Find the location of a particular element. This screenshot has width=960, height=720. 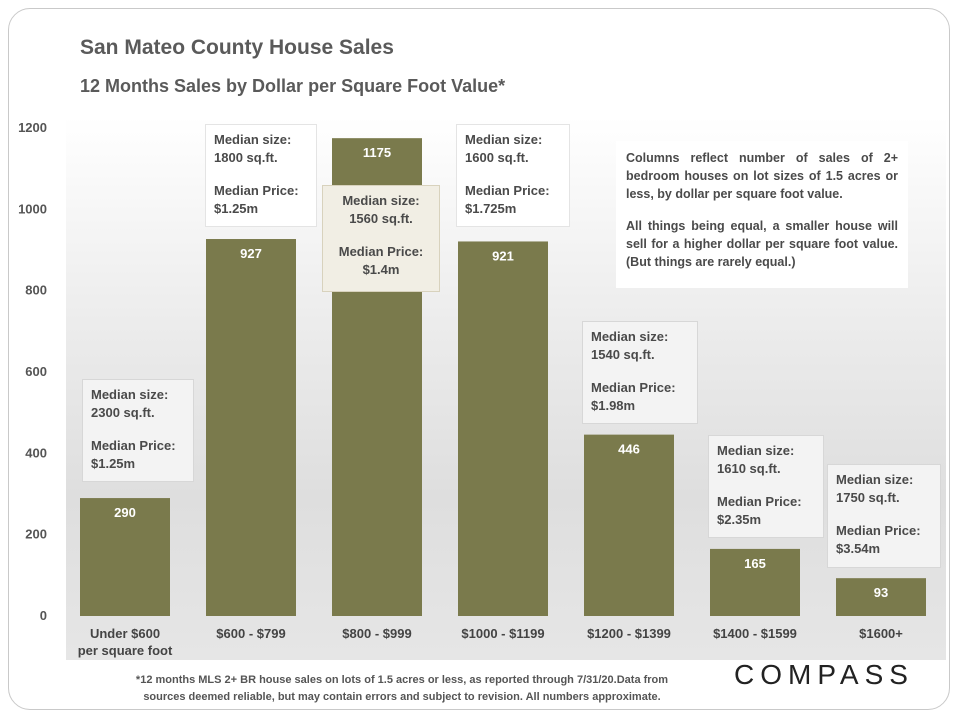

median-size-value: 1610 sq.ft. is located at coordinates (749, 468).